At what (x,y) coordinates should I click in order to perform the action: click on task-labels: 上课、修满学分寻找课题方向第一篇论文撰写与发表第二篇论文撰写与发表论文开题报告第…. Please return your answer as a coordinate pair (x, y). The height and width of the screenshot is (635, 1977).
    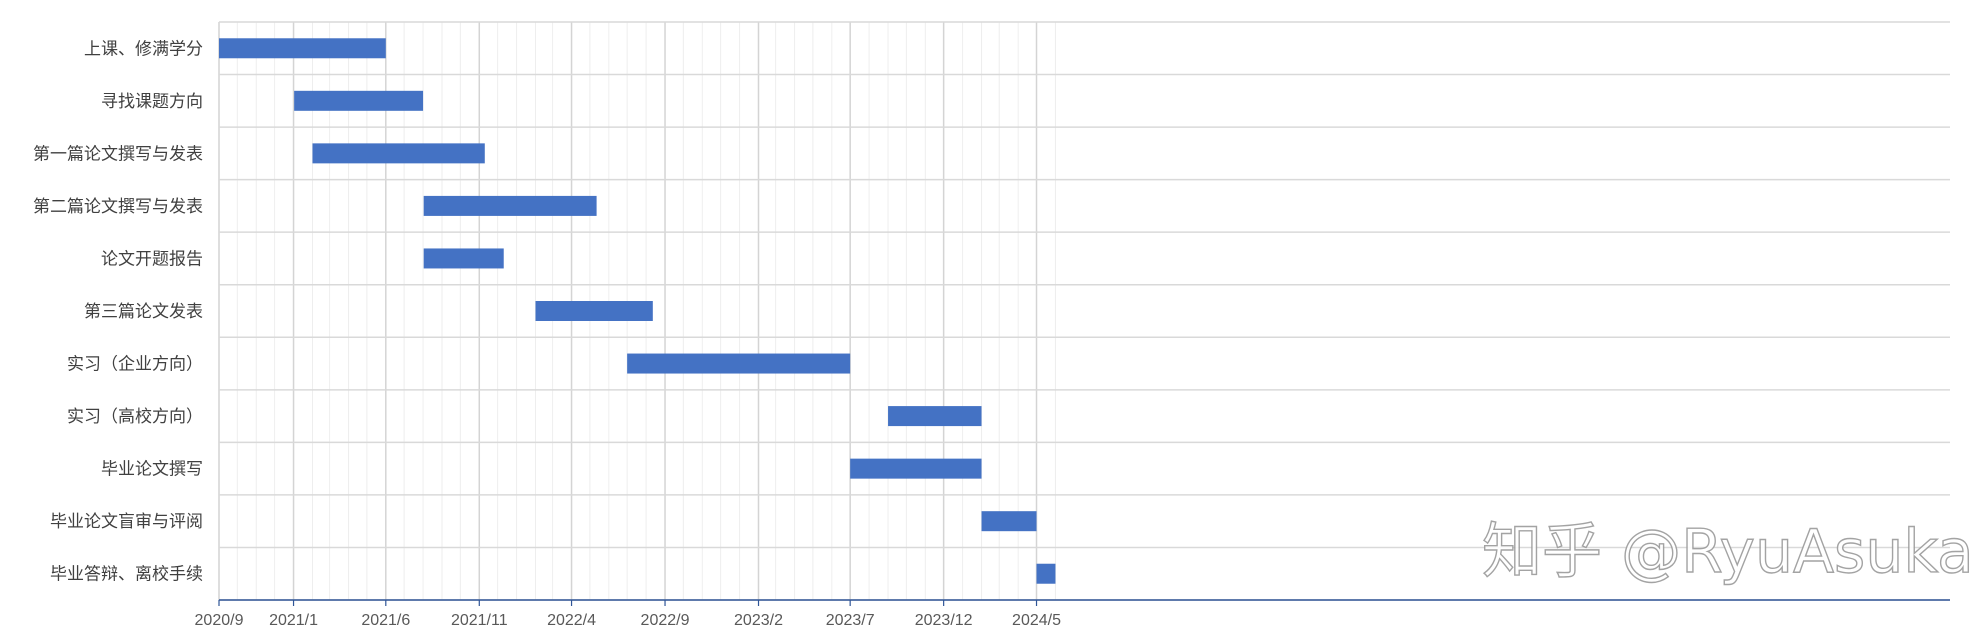
    Looking at the image, I should click on (118, 311).